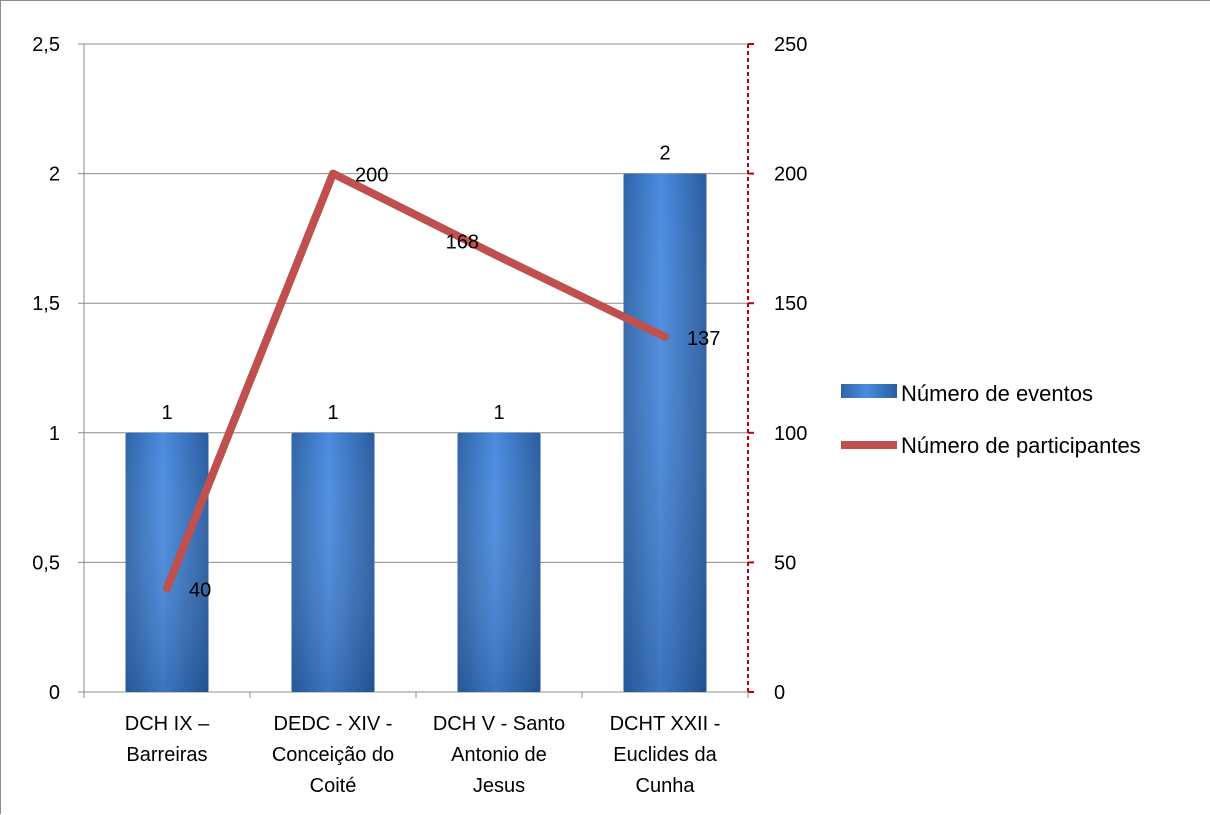 The width and height of the screenshot is (1210, 815). I want to click on category-label-line: Conceição do, so click(333, 755).